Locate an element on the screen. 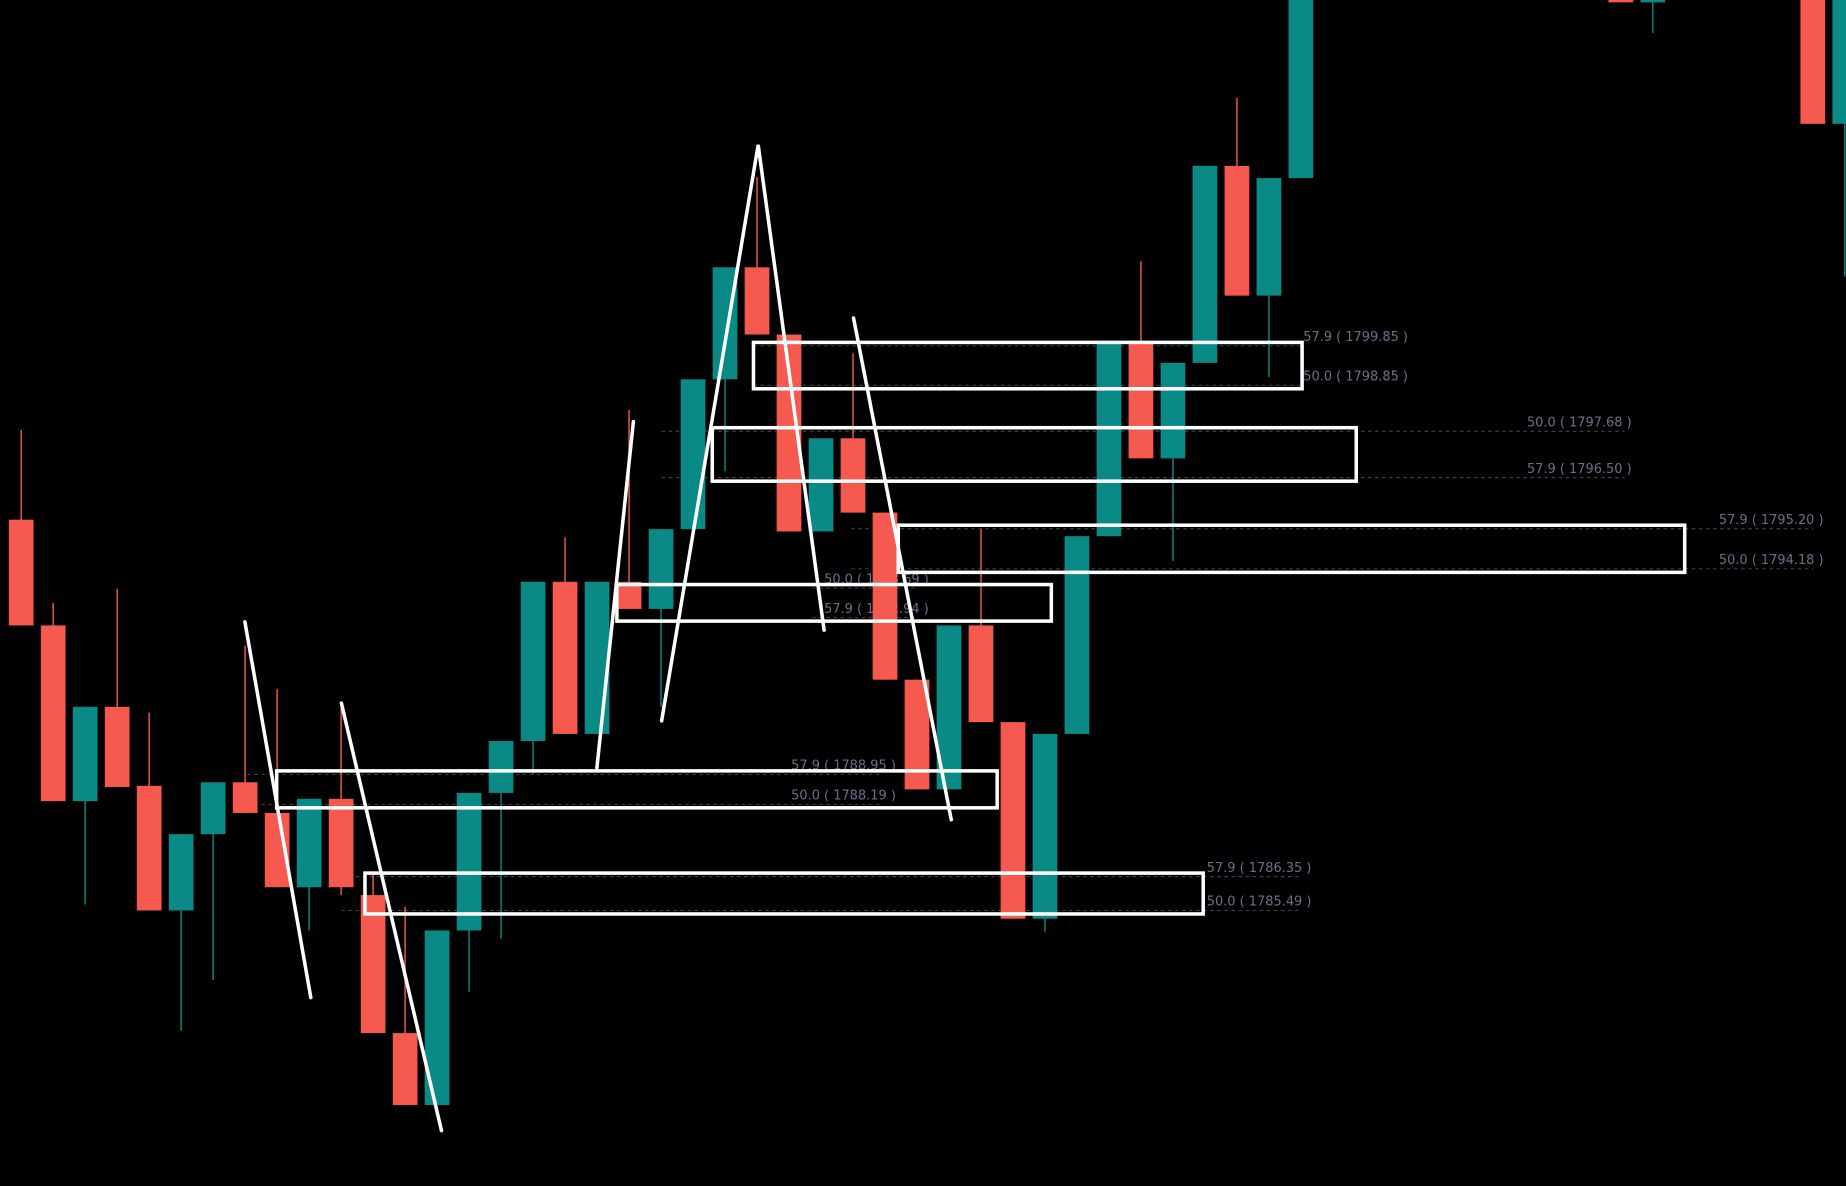 This screenshot has width=1846, height=1186. fib-level-label: 57.9 ( 1796.50 ) is located at coordinates (1579, 469).